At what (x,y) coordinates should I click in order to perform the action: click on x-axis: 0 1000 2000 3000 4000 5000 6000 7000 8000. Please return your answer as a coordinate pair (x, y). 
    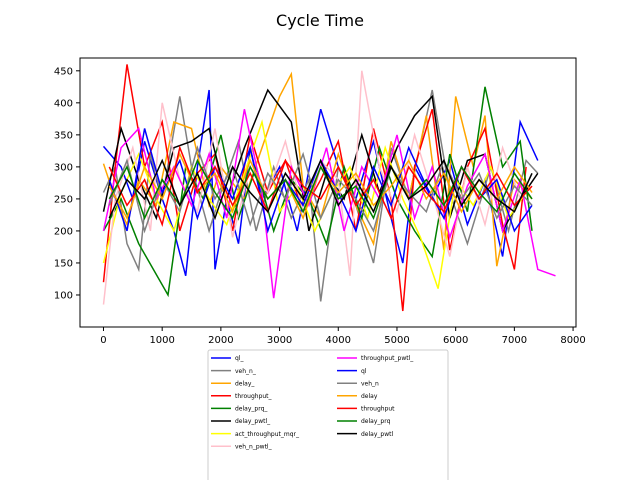
    Looking at the image, I should click on (343, 336).